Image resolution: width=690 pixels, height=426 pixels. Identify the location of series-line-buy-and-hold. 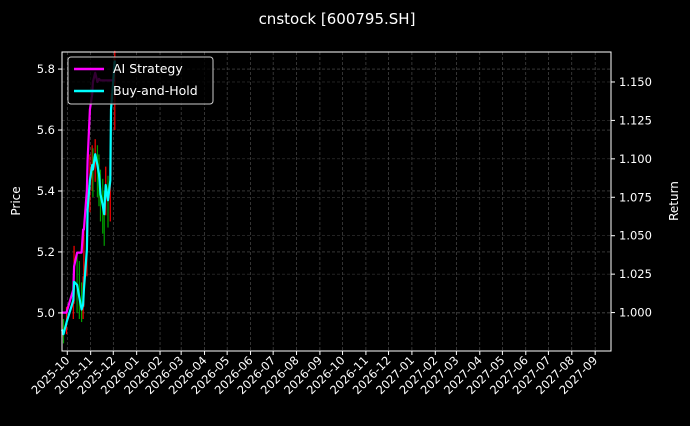
(88, 198).